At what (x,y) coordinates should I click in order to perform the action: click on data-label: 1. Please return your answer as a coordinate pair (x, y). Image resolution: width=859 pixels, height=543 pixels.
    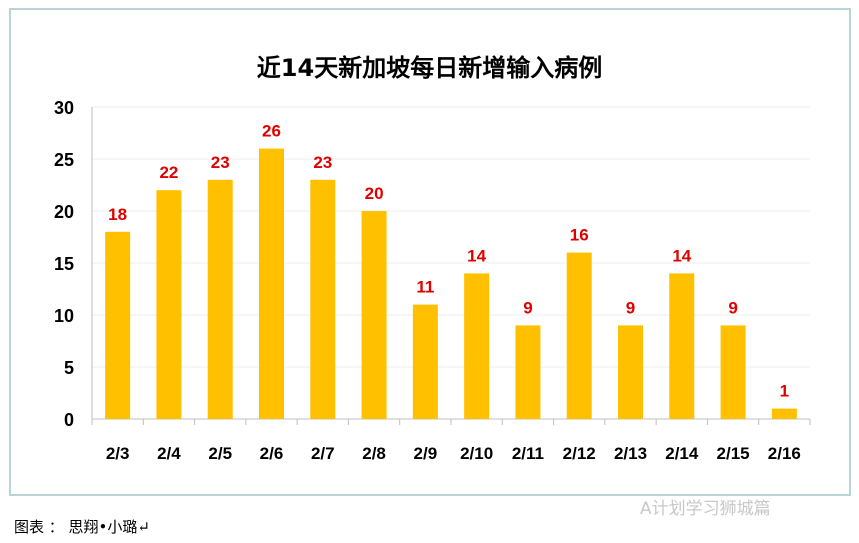
    Looking at the image, I should click on (784, 391).